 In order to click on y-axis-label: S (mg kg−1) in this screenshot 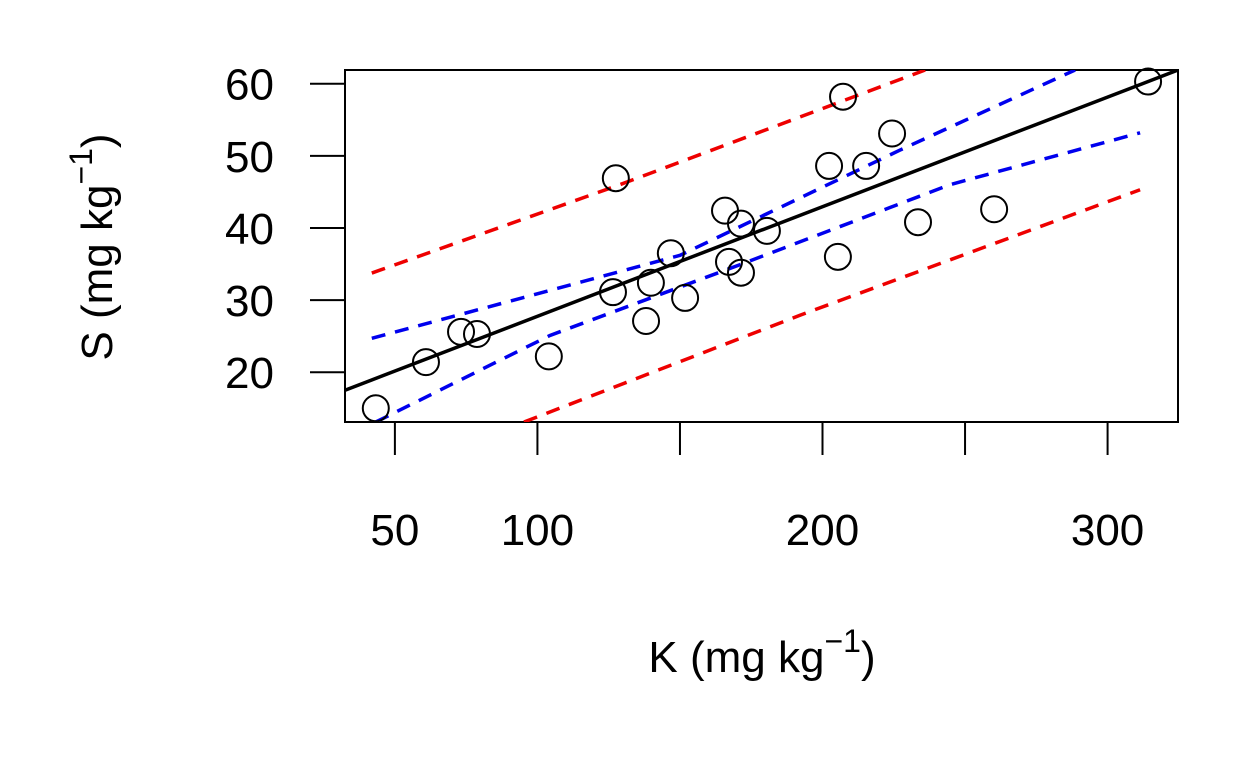, I will do `click(92, 246)`.